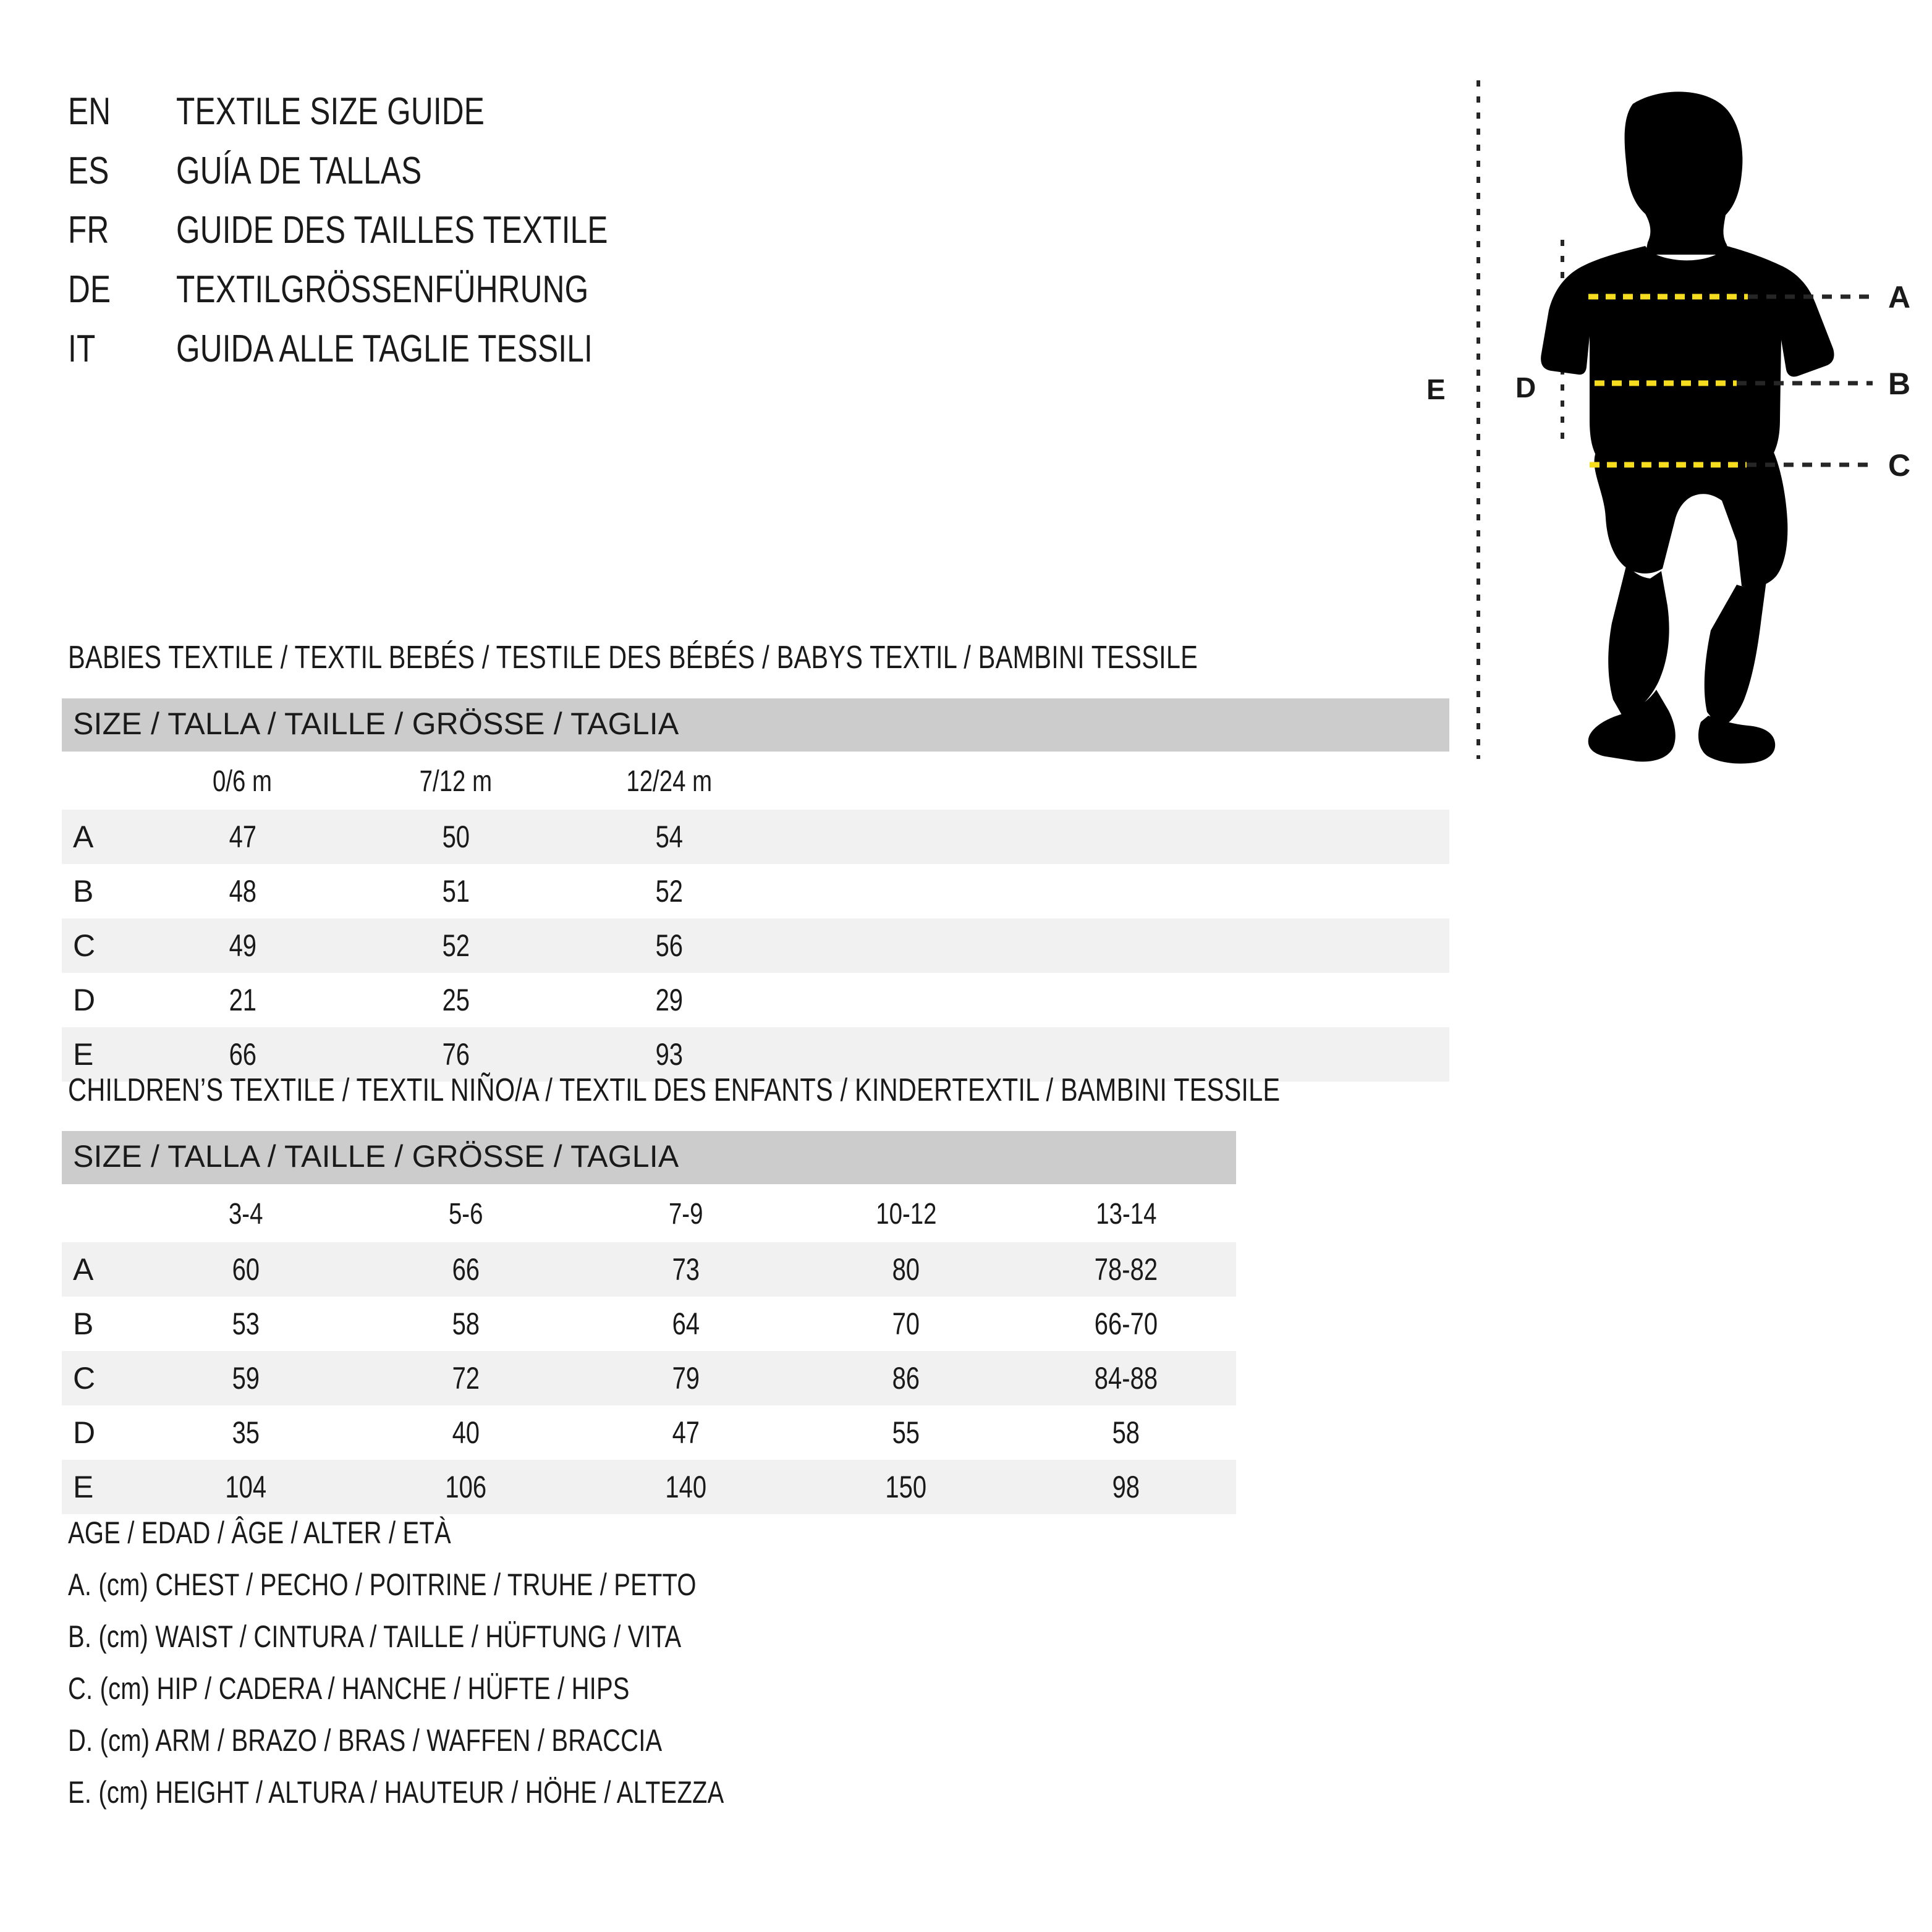 The width and height of the screenshot is (1932, 1932). What do you see at coordinates (686, 1324) in the screenshot?
I see `children-cell-b-2: 64` at bounding box center [686, 1324].